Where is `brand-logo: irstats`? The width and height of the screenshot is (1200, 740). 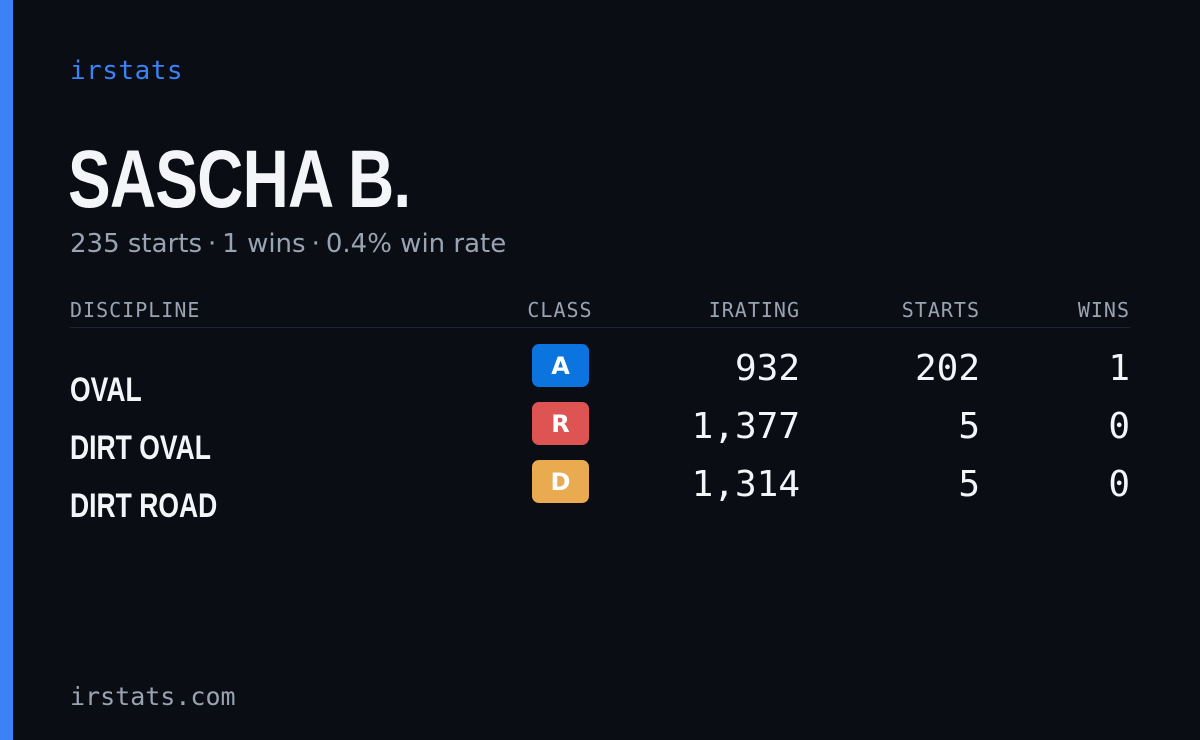 brand-logo: irstats is located at coordinates (127, 71).